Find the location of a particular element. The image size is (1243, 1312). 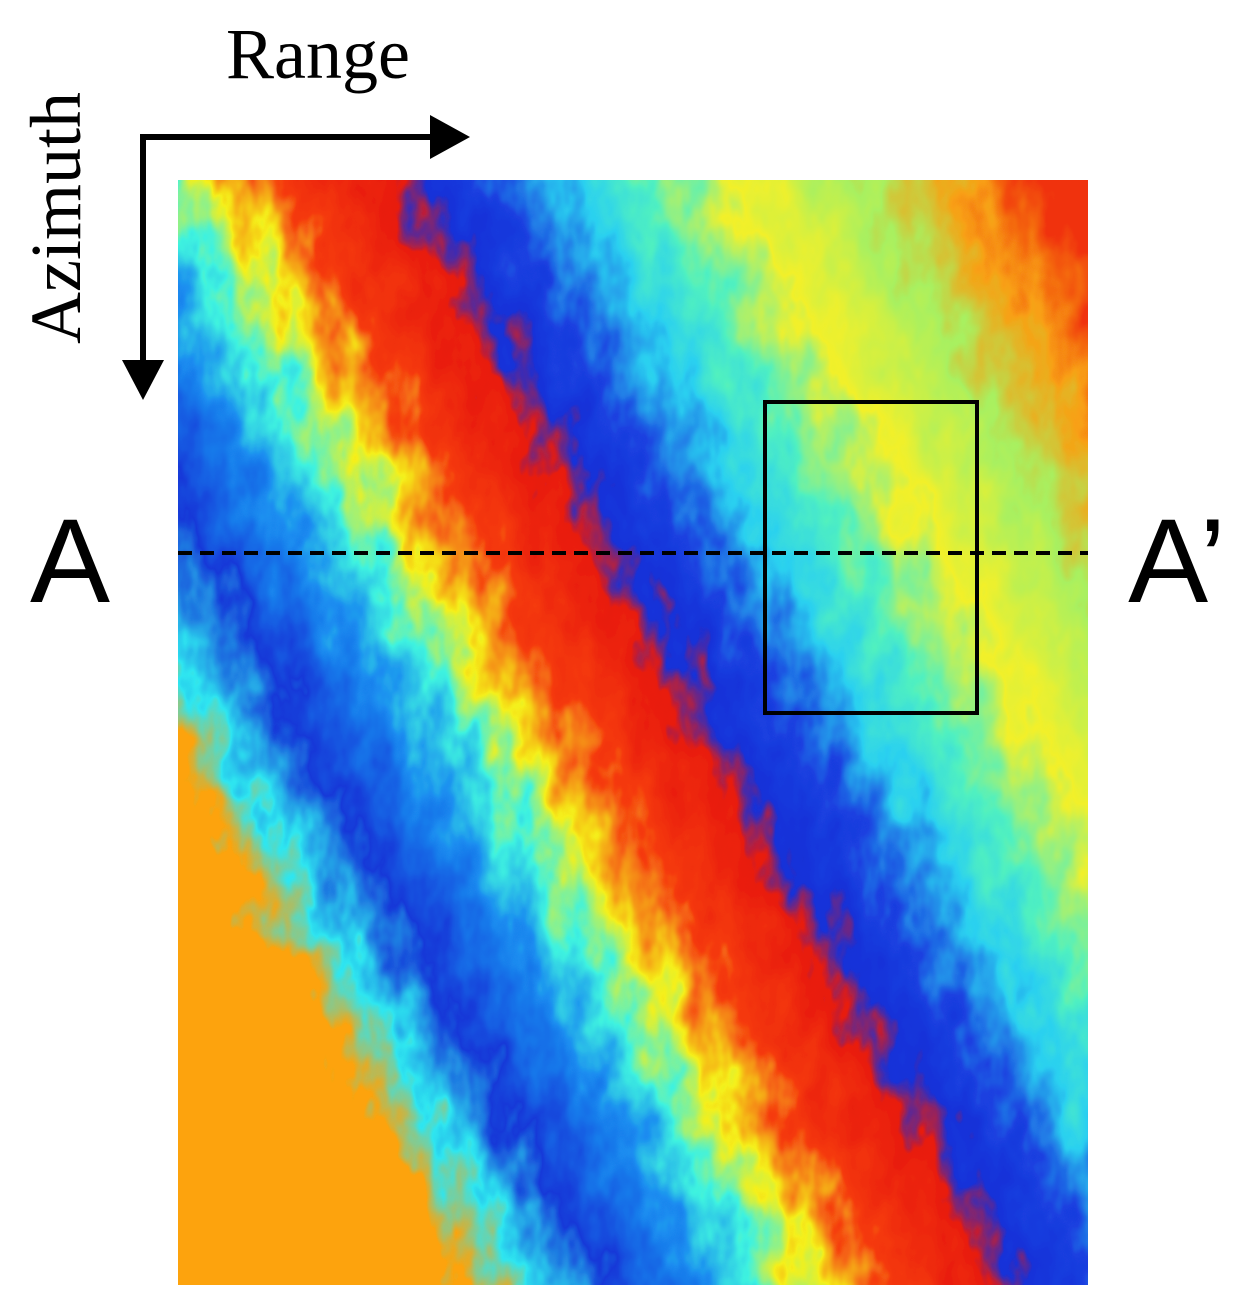

point-a-prime-label: A’ is located at coordinates (1177, 561).